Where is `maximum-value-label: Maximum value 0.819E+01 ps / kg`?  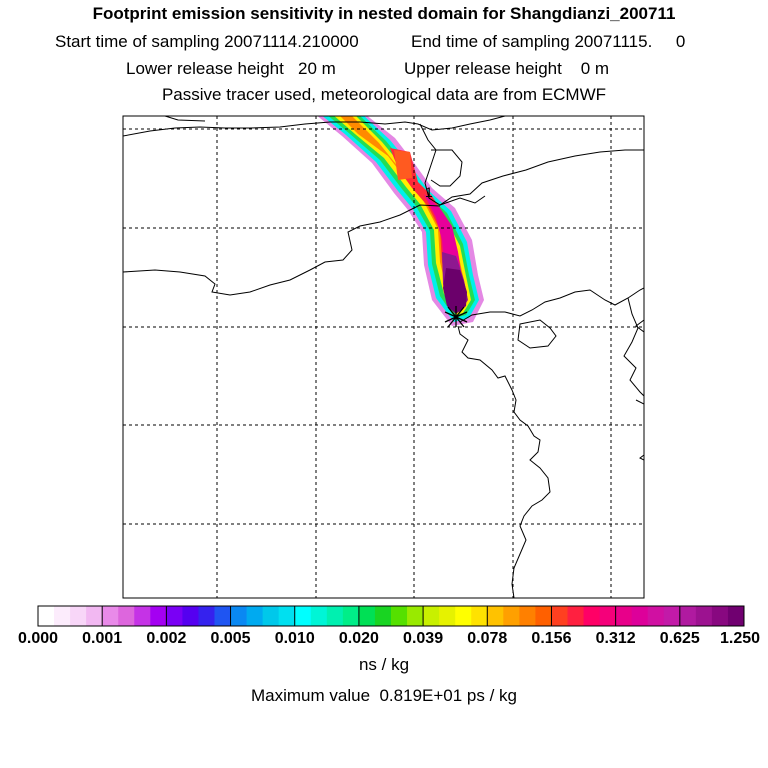 maximum-value-label: Maximum value 0.819E+01 ps / kg is located at coordinates (384, 695).